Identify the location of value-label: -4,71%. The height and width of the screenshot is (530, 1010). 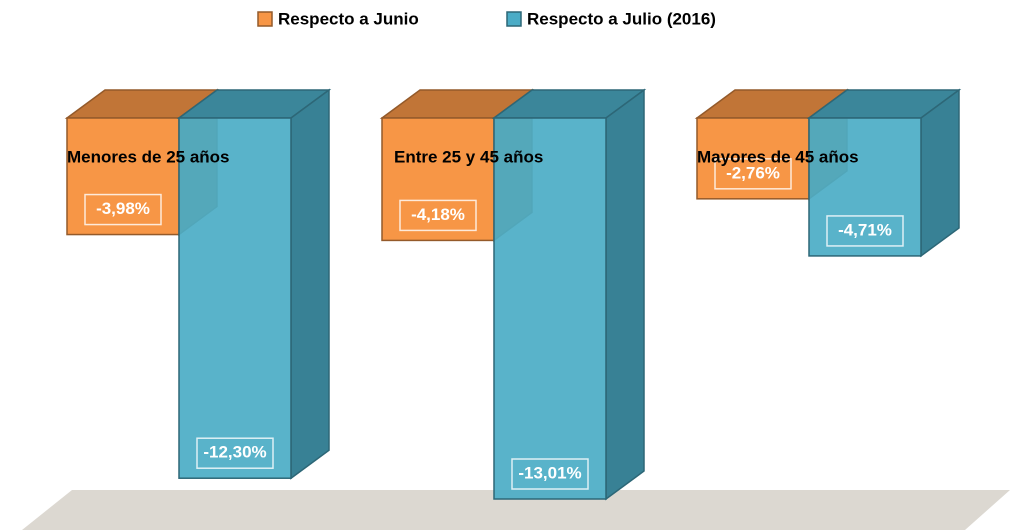
(865, 229).